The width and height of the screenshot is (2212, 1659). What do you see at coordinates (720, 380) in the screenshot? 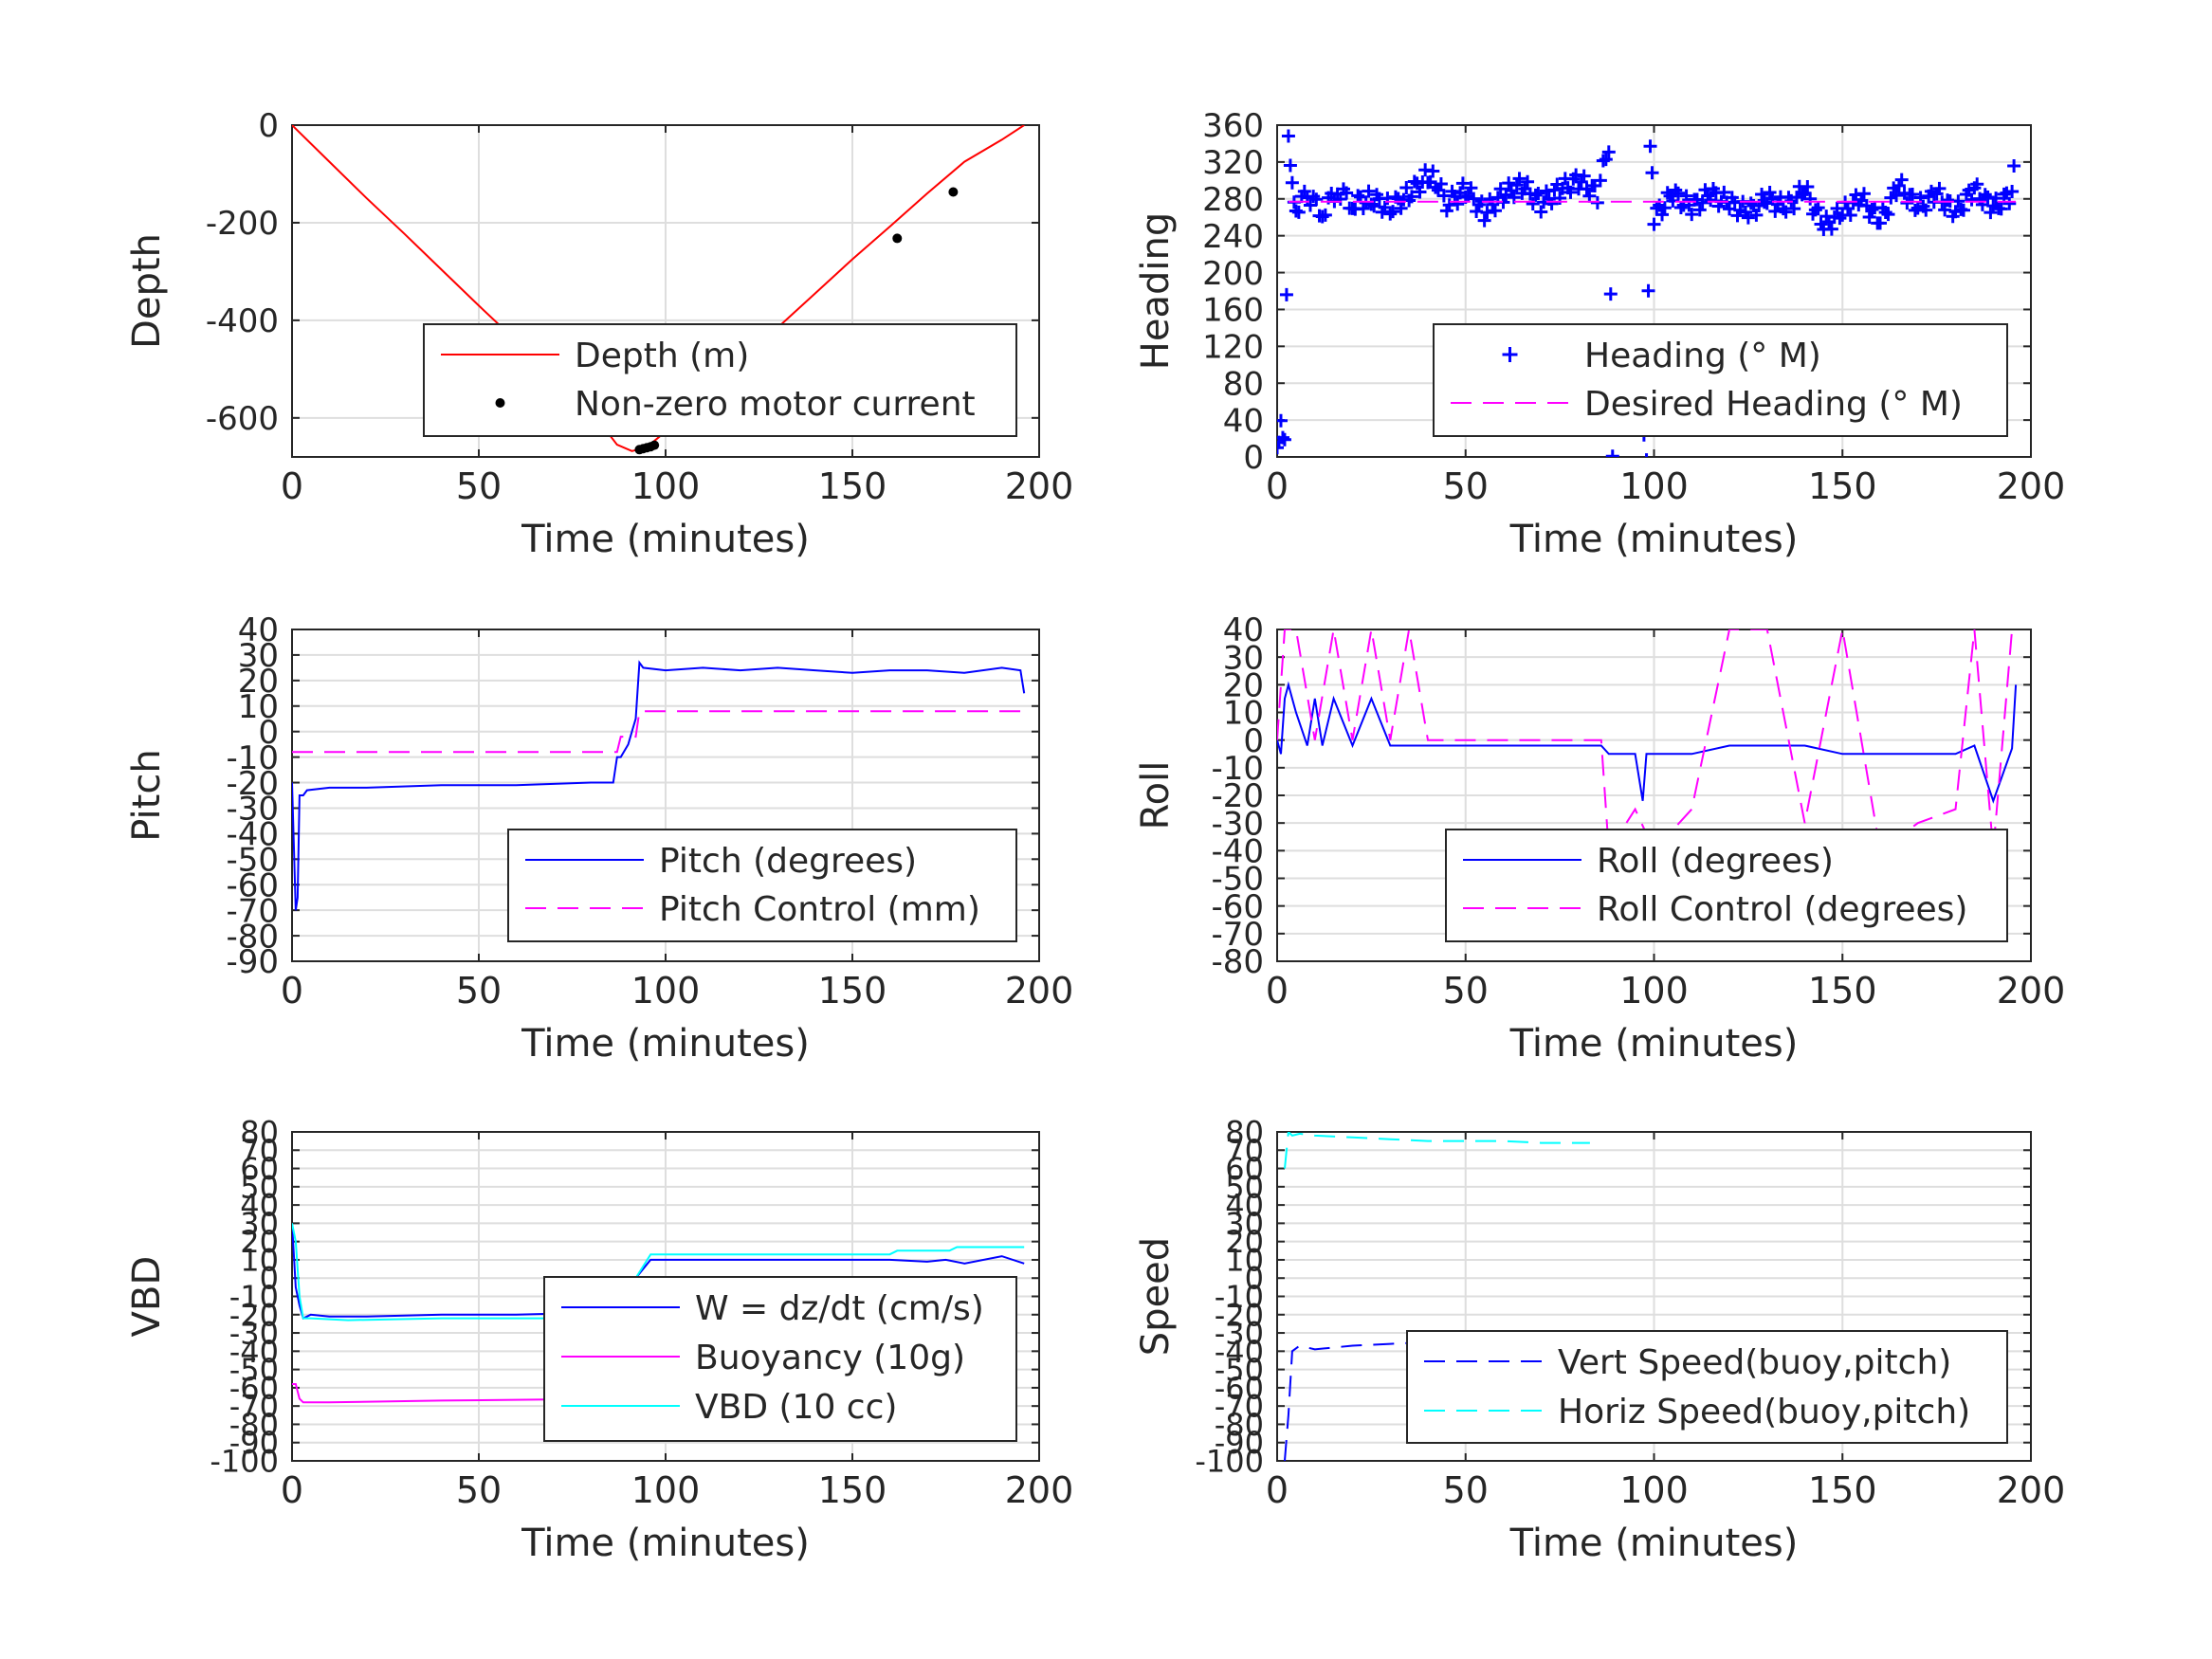
I see `legend: Depth (m) Non-zero motor current` at bounding box center [720, 380].